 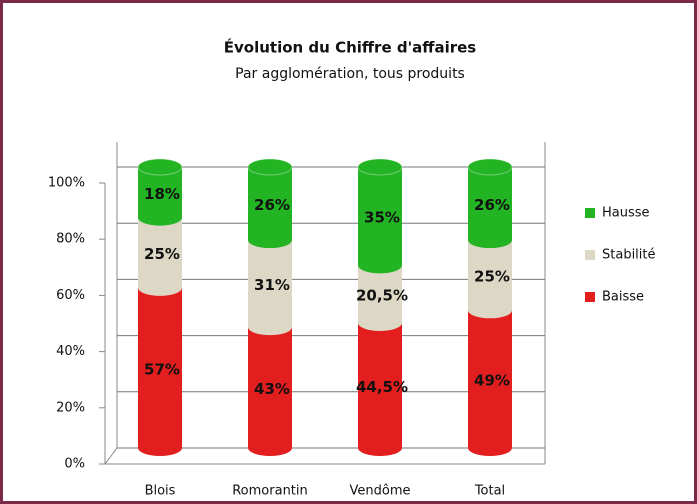 What do you see at coordinates (350, 74) in the screenshot?
I see `chart-subtitle: Par agglomération, tous produits` at bounding box center [350, 74].